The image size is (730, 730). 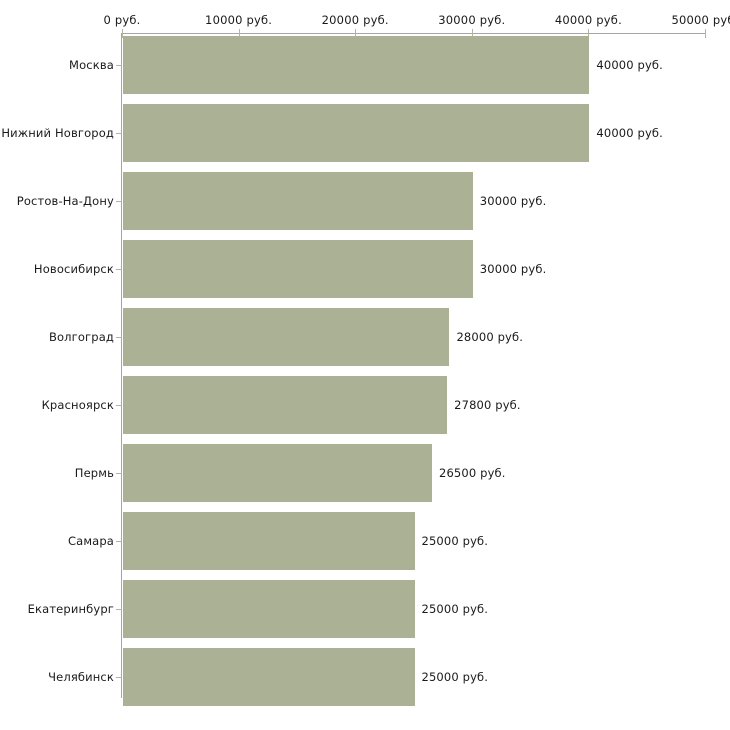 What do you see at coordinates (57, 65) in the screenshot?
I see `category-label-row: Москва` at bounding box center [57, 65].